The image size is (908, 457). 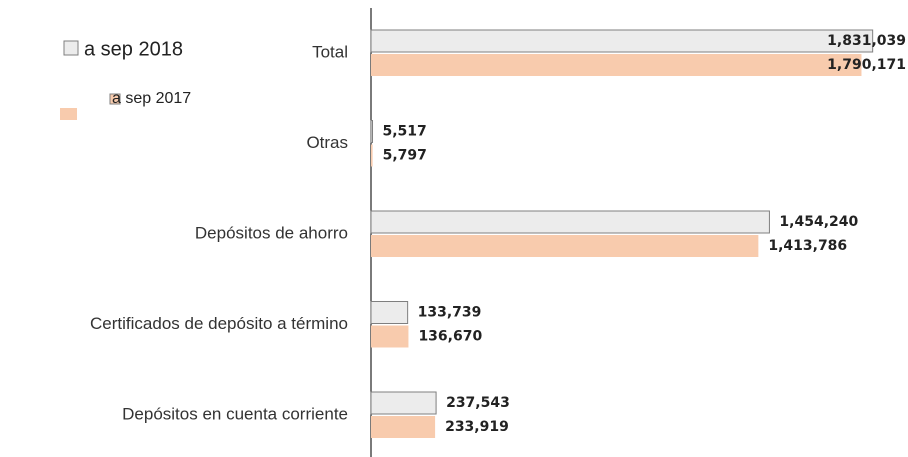 What do you see at coordinates (818, 222) in the screenshot?
I see `value-label: 1,454,240` at bounding box center [818, 222].